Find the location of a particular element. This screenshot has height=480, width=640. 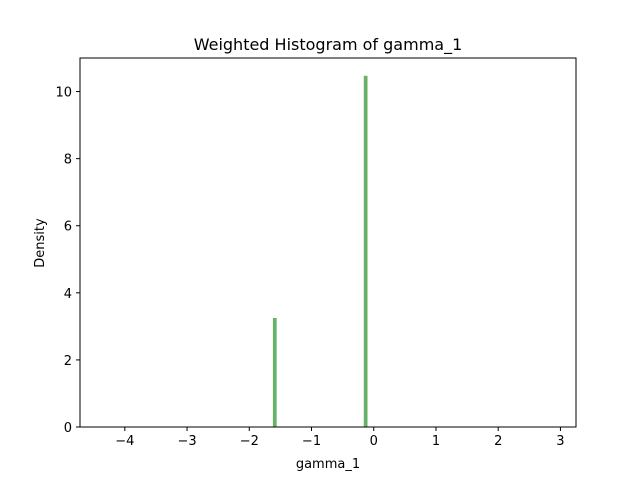

y-tick-label: 8 is located at coordinates (68, 160).